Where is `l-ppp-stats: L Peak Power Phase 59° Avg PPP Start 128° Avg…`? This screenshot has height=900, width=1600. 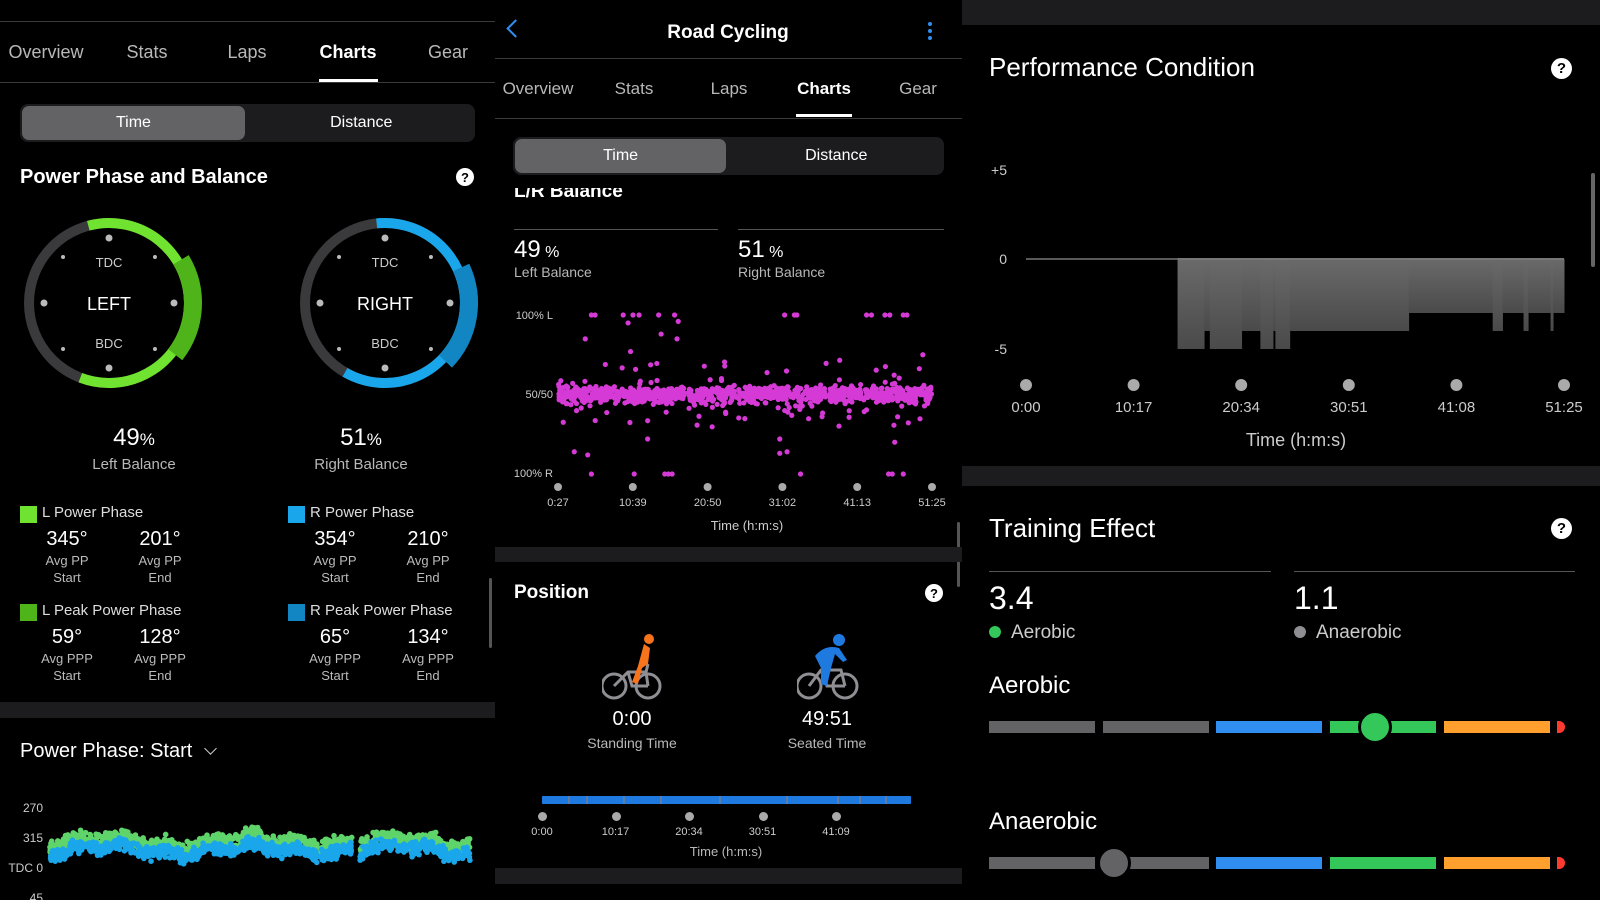 l-ppp-stats: L Peak Power Phase 59° Avg PPP Start 128° Avg… is located at coordinates (120, 648).